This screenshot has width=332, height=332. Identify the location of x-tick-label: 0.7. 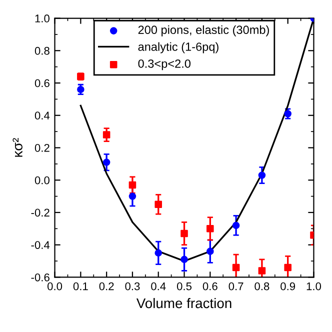
(236, 286).